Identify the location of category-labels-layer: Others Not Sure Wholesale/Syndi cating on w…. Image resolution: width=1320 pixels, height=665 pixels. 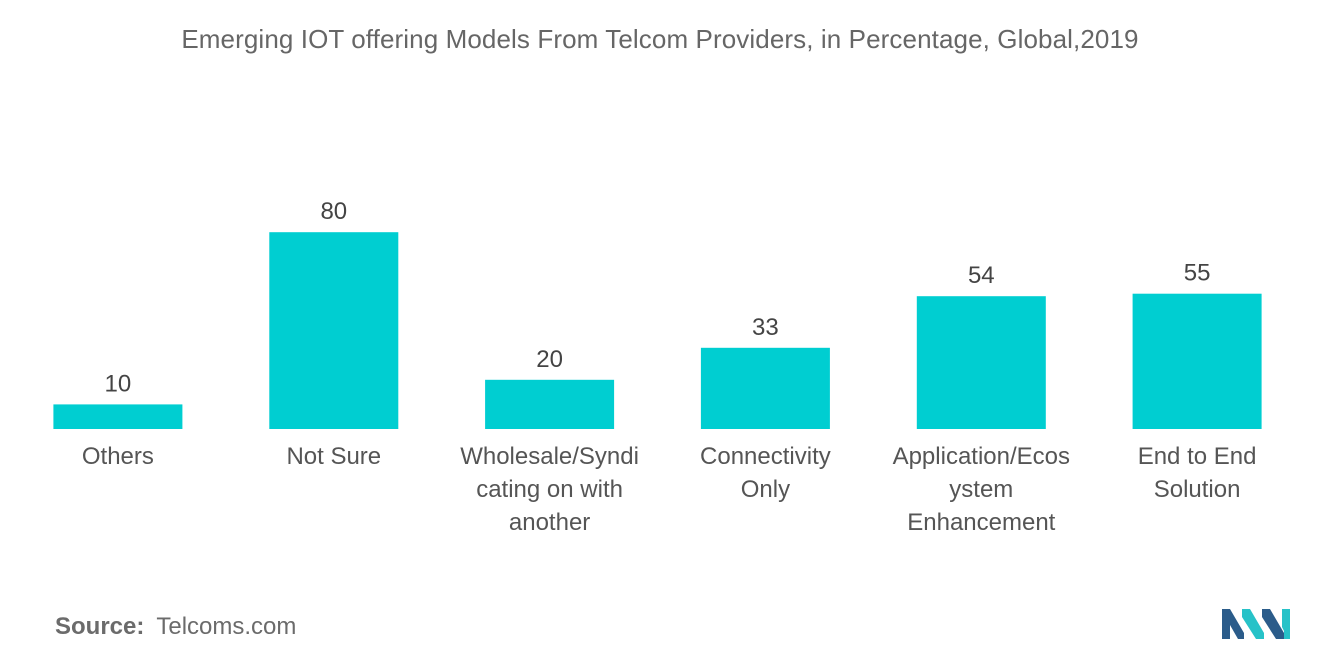
(669, 489).